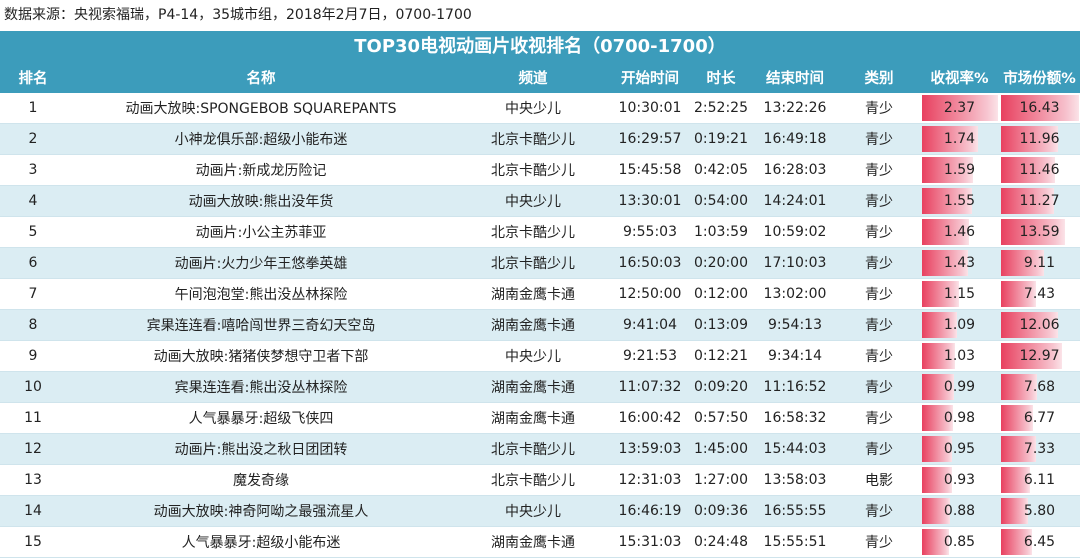 The width and height of the screenshot is (1080, 558). What do you see at coordinates (721, 418) in the screenshot?
I see `cell-duration: 0:57:50` at bounding box center [721, 418].